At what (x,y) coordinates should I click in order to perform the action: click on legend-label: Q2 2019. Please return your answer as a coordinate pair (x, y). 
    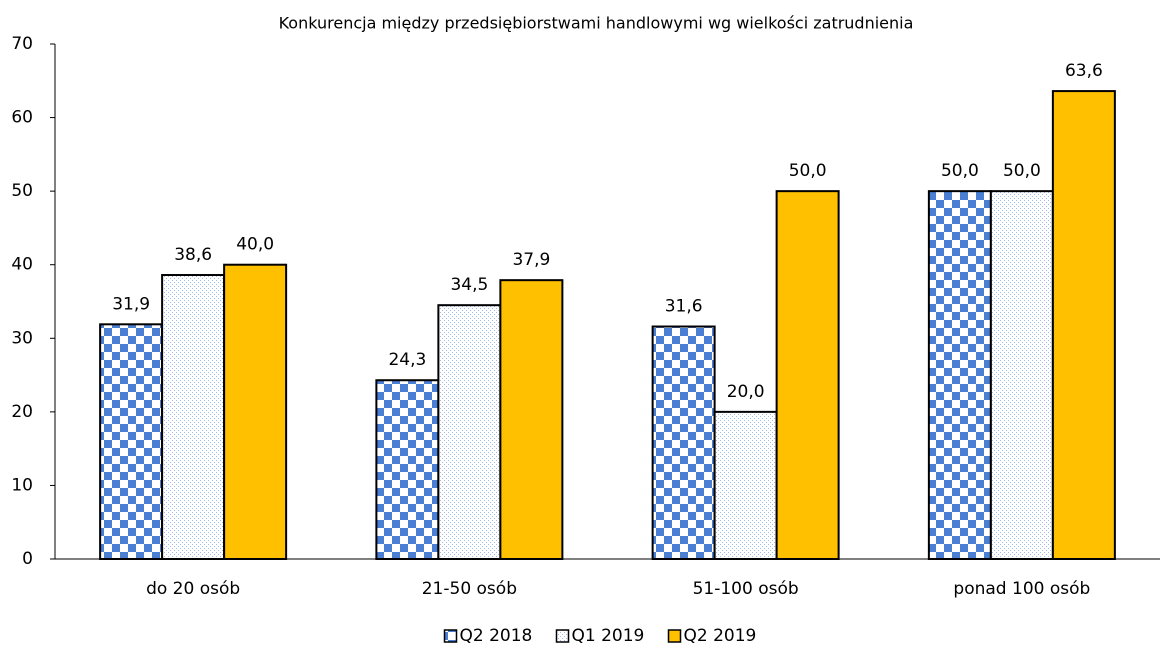
    Looking at the image, I should click on (720, 636).